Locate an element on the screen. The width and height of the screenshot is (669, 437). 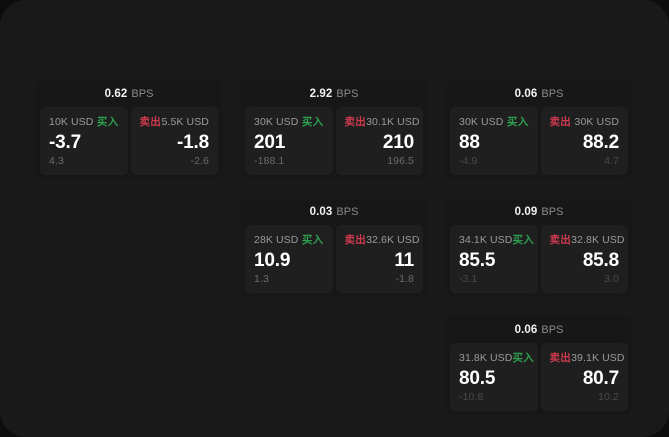
sell-panel: 卖出 30K USD 88.2 4.7 is located at coordinates (584, 141).